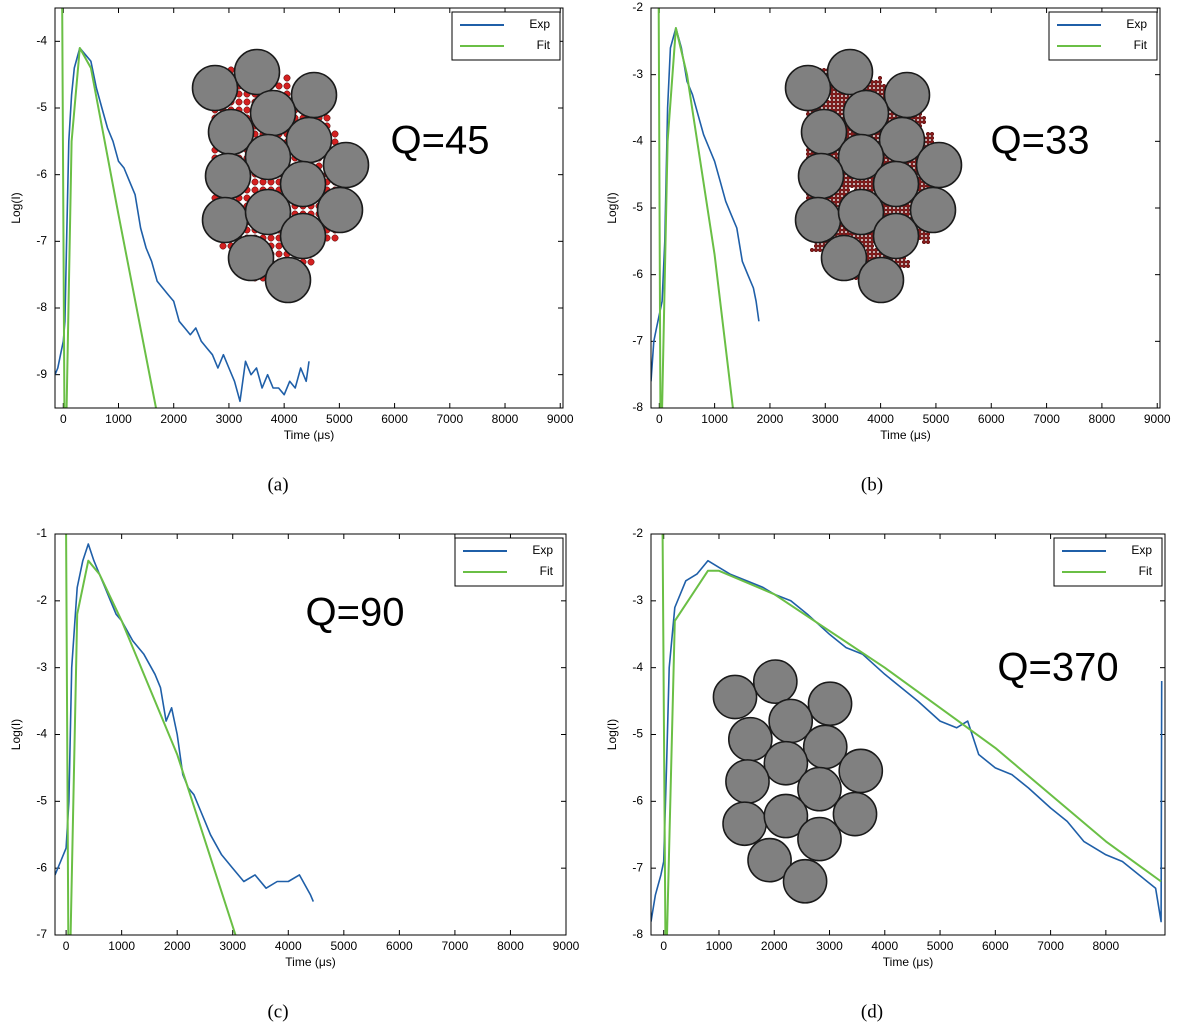 The height and width of the screenshot is (1026, 1182). Describe the element at coordinates (277, 484) in the screenshot. I see `caption: (a)` at that location.